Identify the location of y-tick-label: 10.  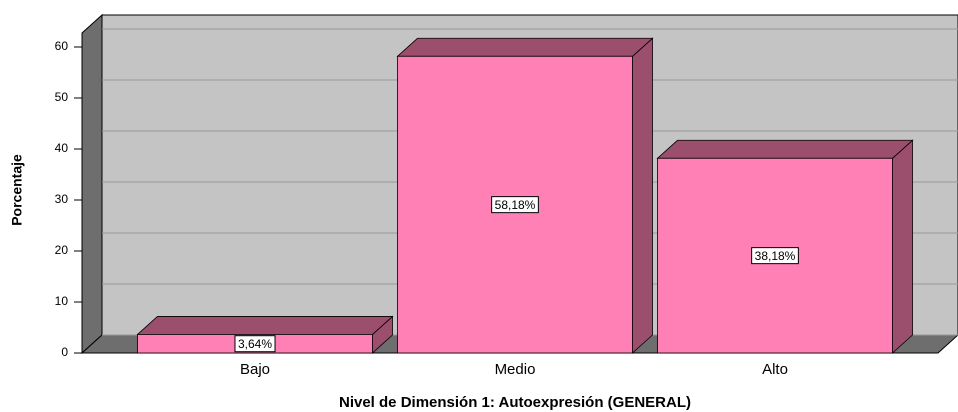
(62, 301).